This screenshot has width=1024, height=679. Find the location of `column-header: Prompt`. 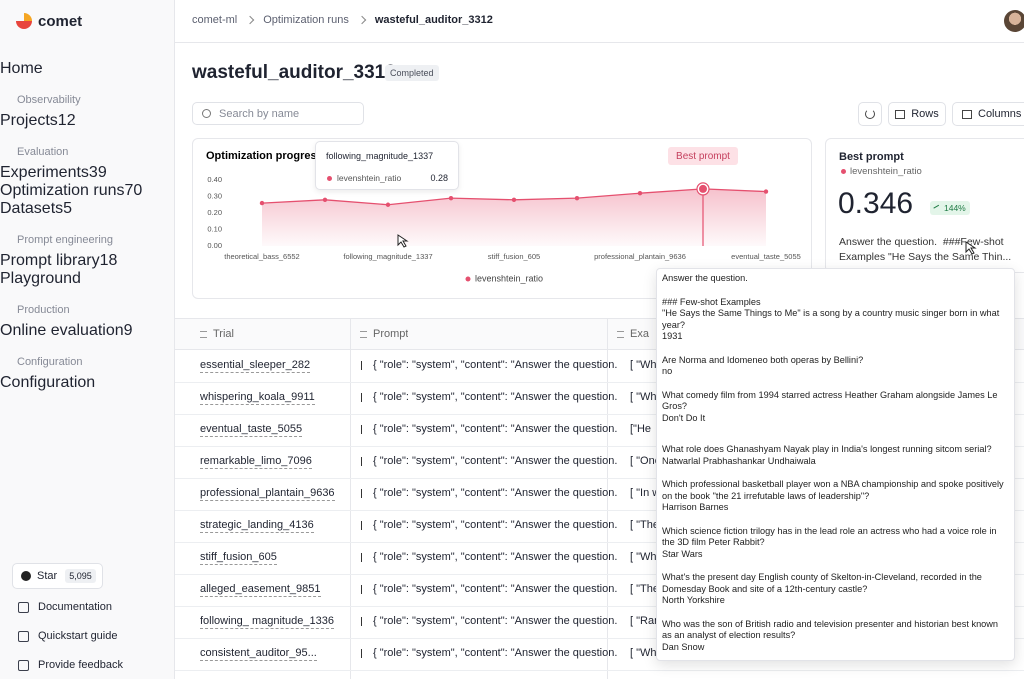

column-header: Prompt is located at coordinates (391, 334).